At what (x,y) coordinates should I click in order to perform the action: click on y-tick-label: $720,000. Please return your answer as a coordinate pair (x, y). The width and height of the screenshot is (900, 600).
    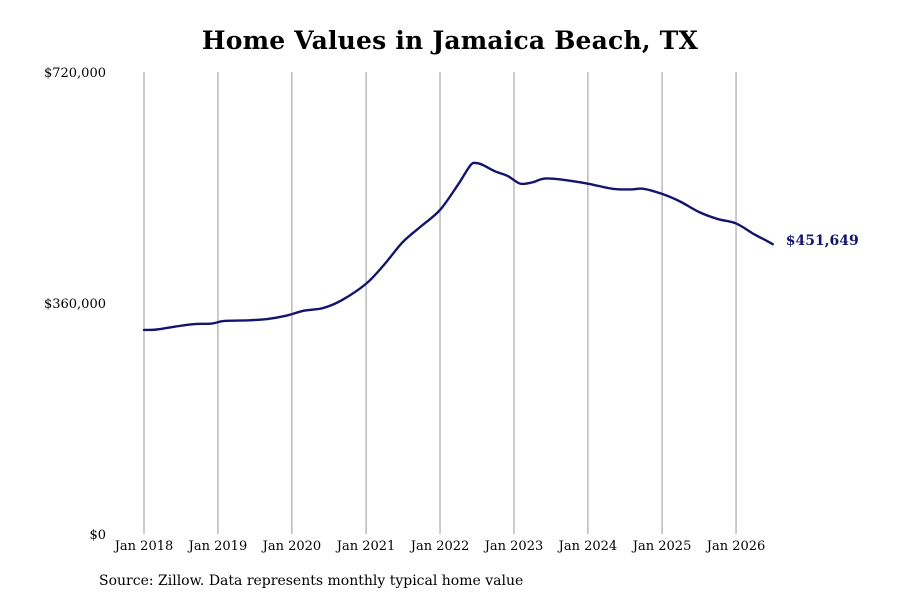
    Looking at the image, I should click on (75, 73).